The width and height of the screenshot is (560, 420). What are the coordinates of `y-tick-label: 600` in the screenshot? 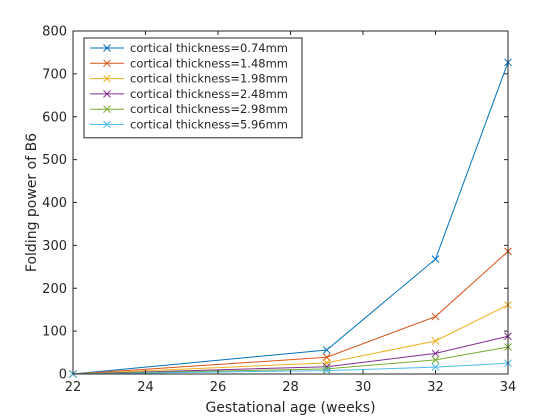 It's located at (54, 117).